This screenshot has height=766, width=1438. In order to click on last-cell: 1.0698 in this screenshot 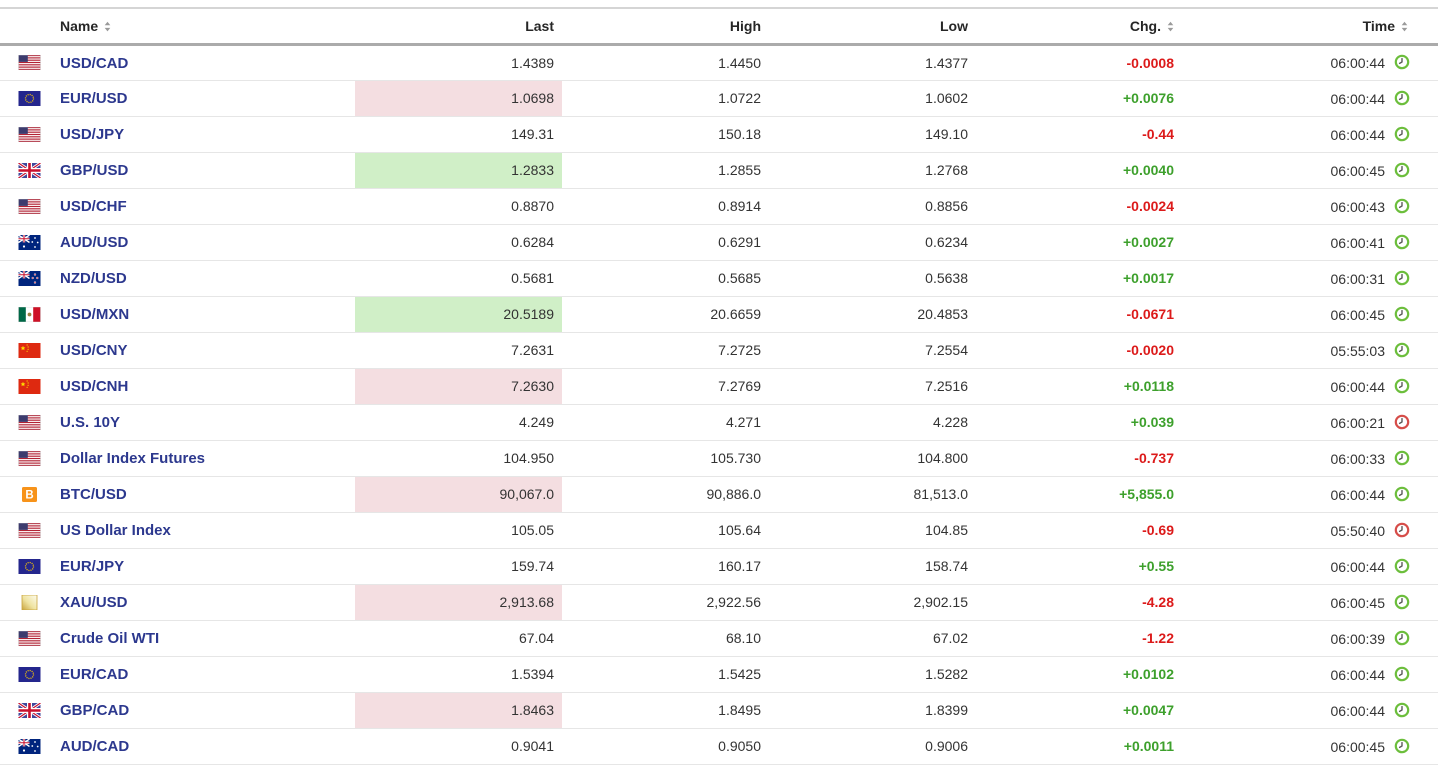, I will do `click(458, 98)`.